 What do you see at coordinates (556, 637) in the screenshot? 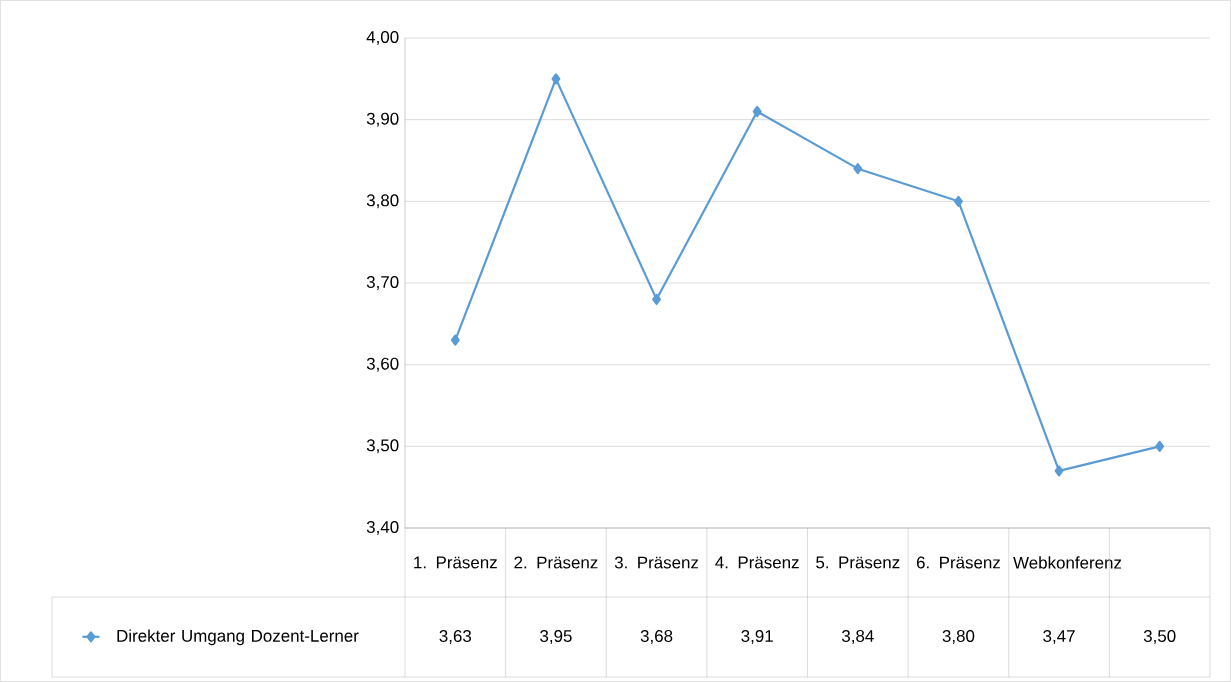
I see `data-label: 3,95` at bounding box center [556, 637].